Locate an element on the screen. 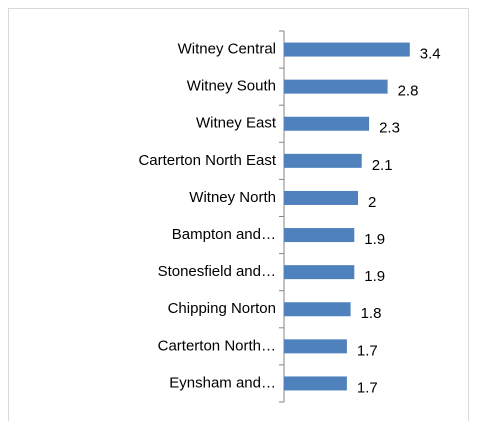  data-label: 1.8 is located at coordinates (371, 313).